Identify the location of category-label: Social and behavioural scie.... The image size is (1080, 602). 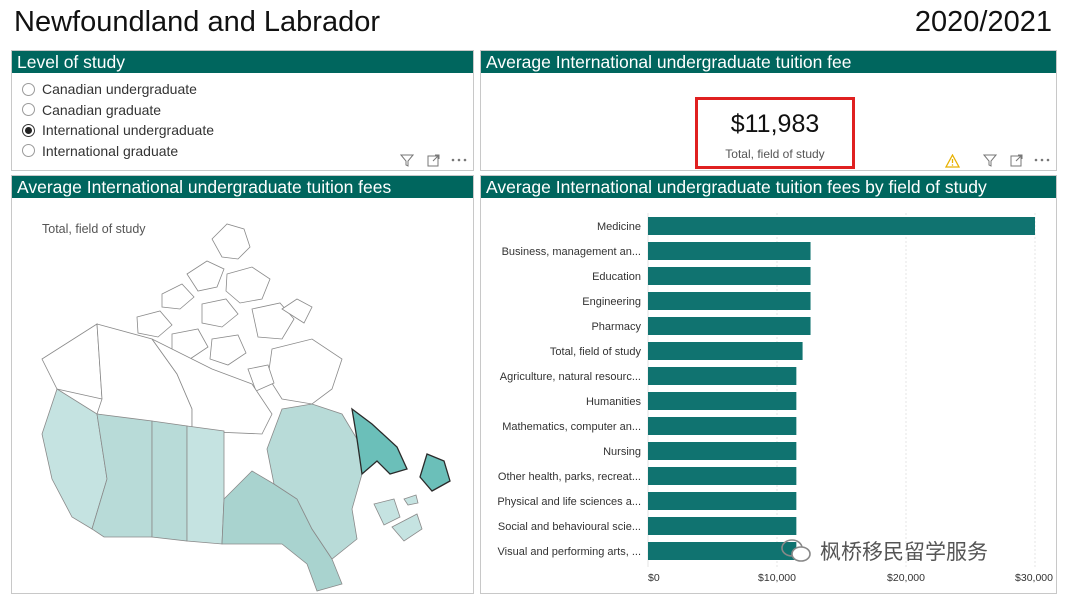
(569, 527).